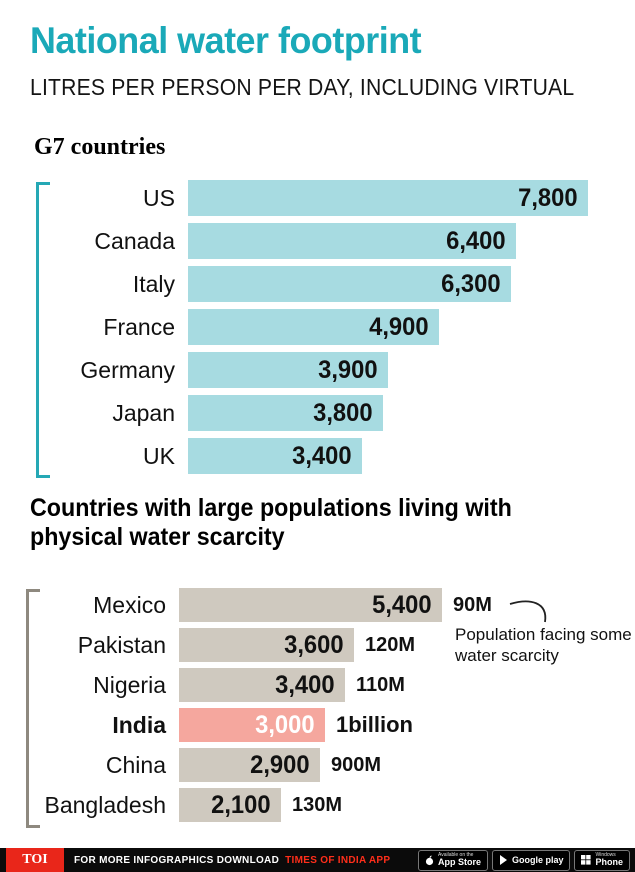 The height and width of the screenshot is (872, 635). I want to click on bar-label: Mexico, so click(129, 604).